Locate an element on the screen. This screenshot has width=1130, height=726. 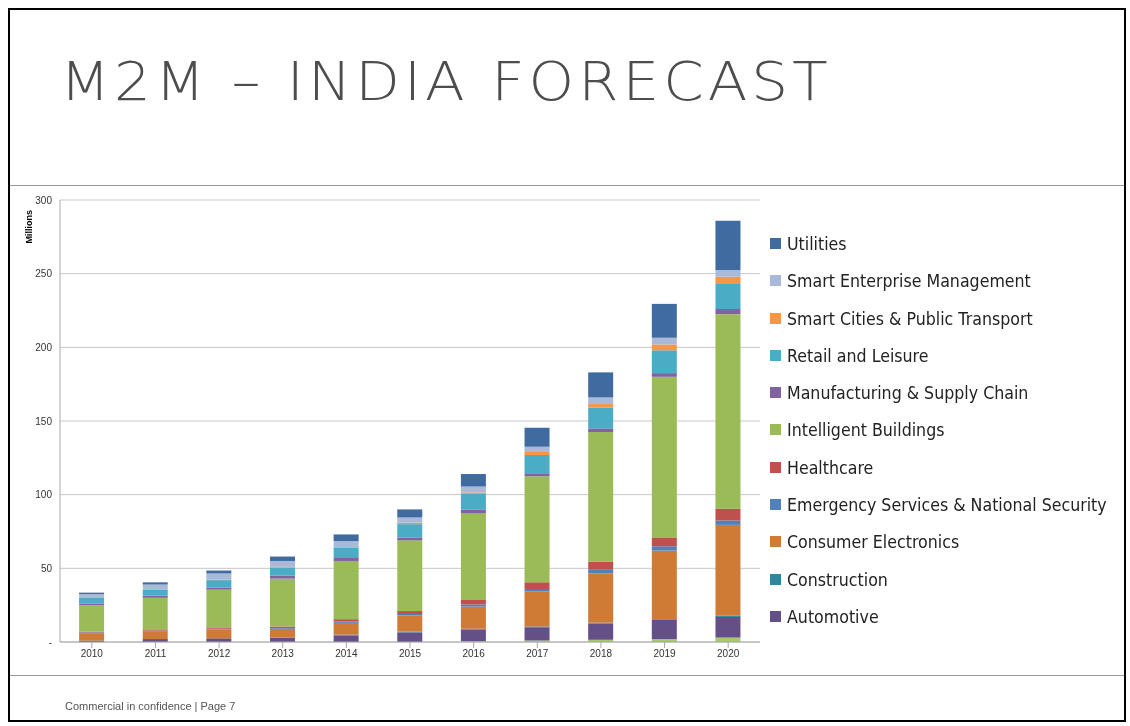
y-tick-label: 300 is located at coordinates (44, 200).